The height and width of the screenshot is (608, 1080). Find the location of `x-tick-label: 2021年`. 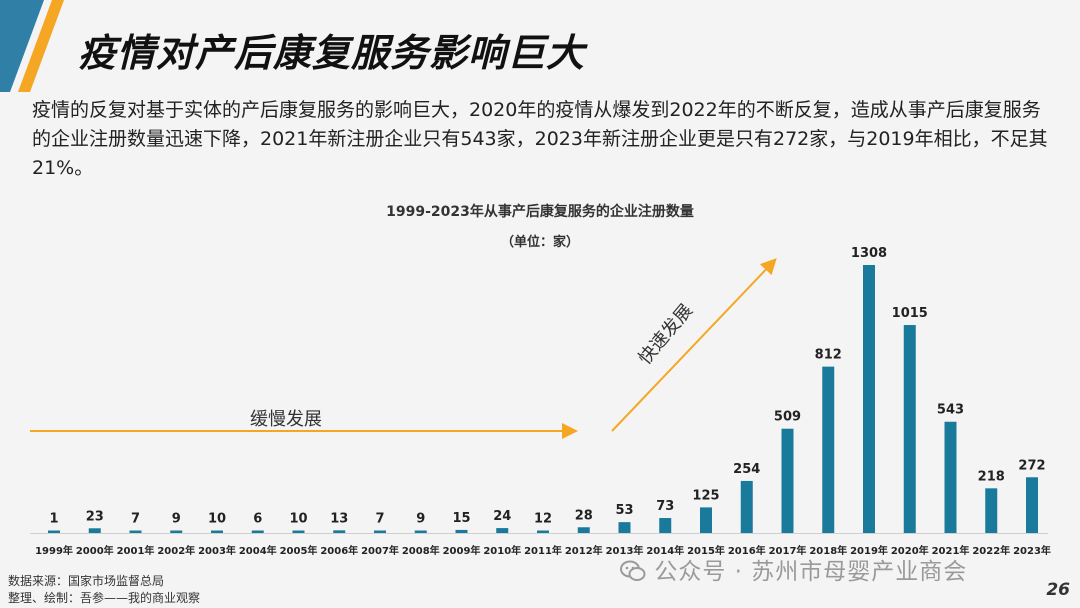

x-tick-label: 2021年 is located at coordinates (951, 550).